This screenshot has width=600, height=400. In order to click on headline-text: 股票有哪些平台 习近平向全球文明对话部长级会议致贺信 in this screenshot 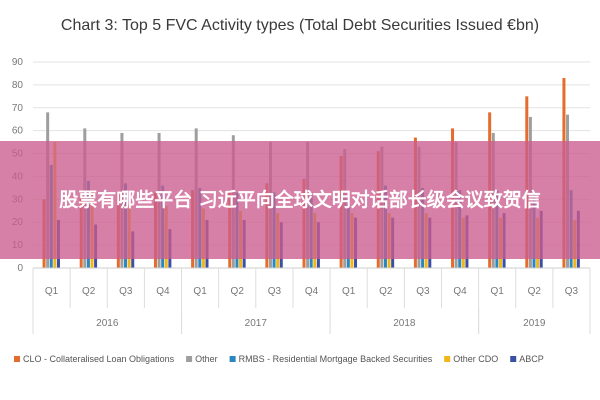, I will do `click(300, 200)`.